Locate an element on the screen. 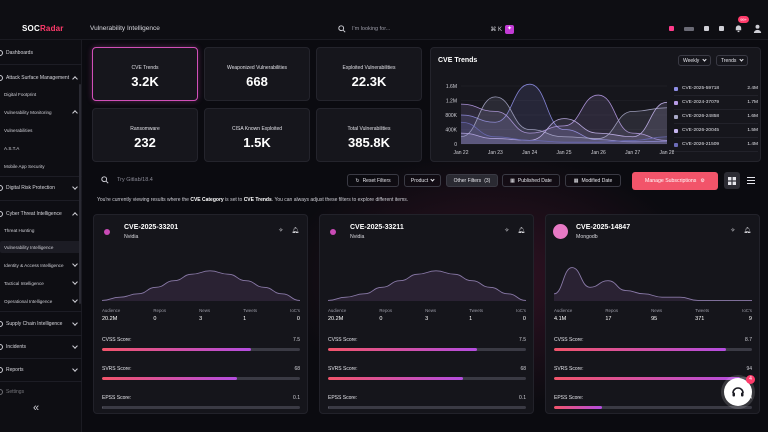  legend-item: CVE-2026-20045 1.5M is located at coordinates (716, 131).